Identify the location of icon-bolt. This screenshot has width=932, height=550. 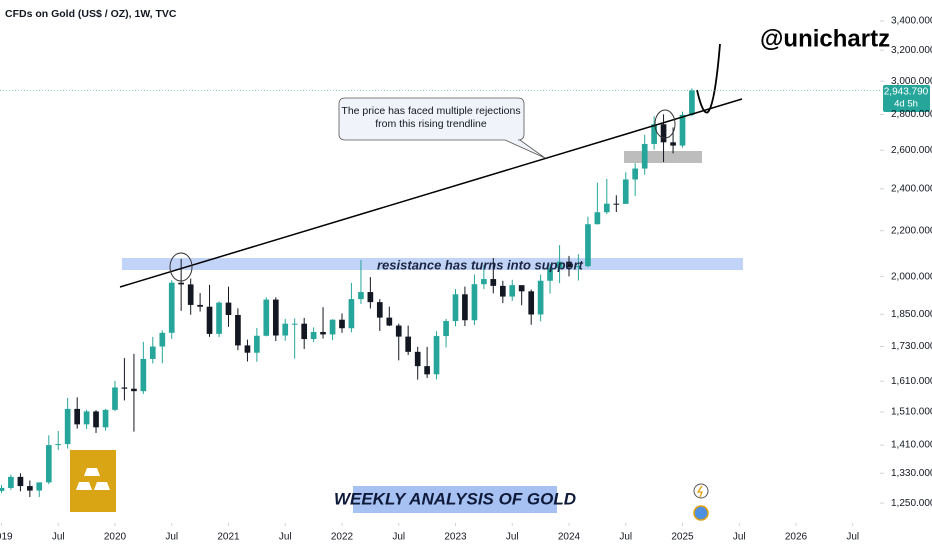
(699, 491).